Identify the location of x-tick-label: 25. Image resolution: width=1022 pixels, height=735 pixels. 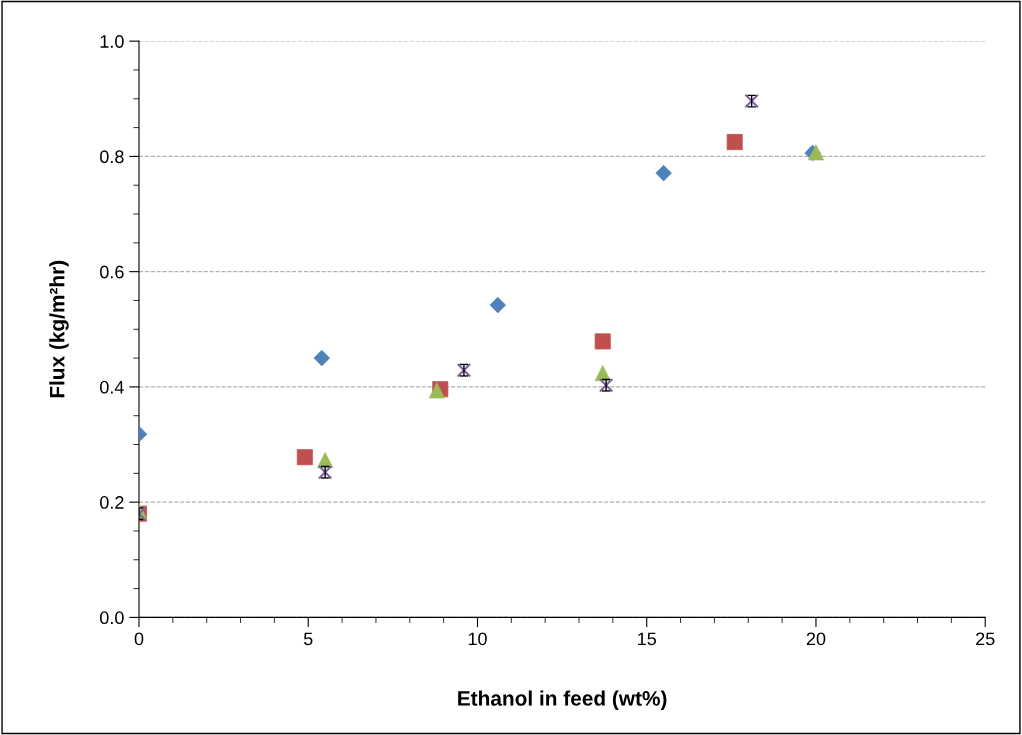
(985, 639).